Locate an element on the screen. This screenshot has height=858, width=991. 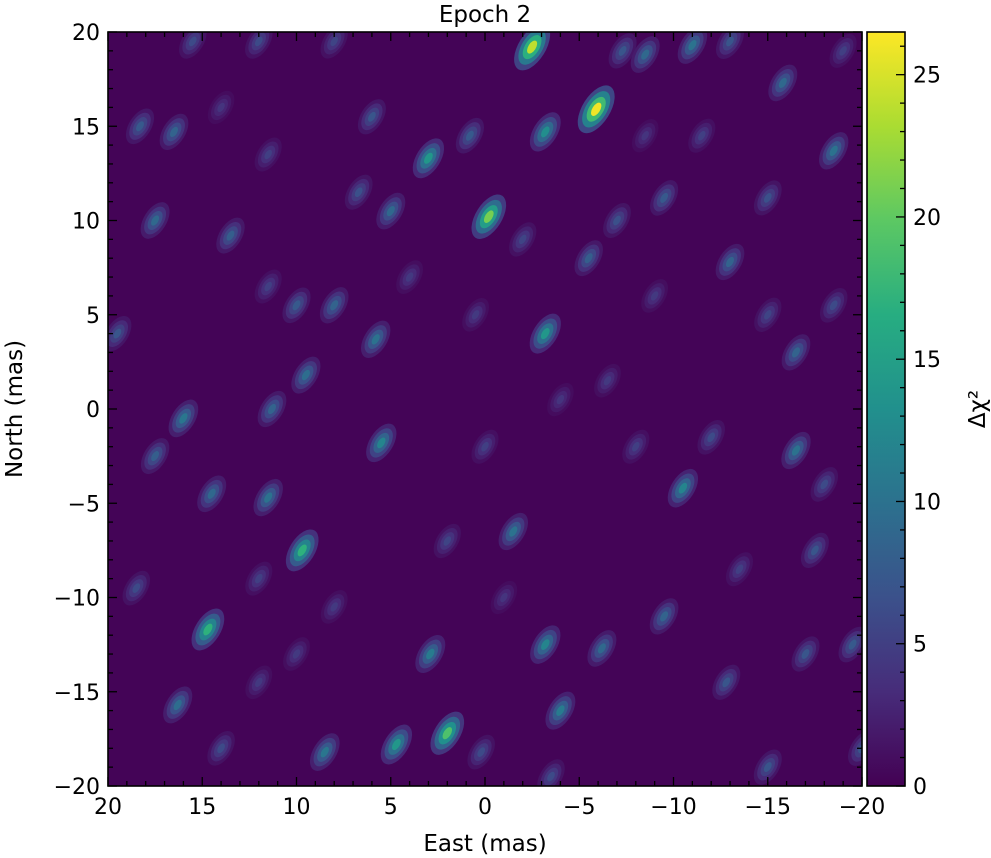
x-tick-label: 5 is located at coordinates (391, 807).